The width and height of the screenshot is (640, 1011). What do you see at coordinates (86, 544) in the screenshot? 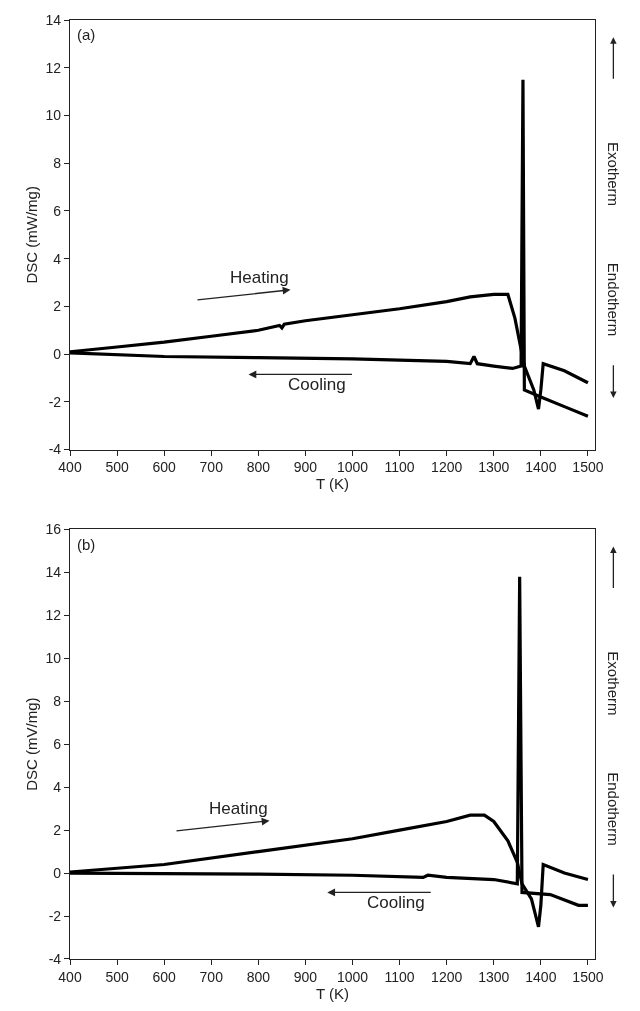
I see `text: (b)` at bounding box center [86, 544].